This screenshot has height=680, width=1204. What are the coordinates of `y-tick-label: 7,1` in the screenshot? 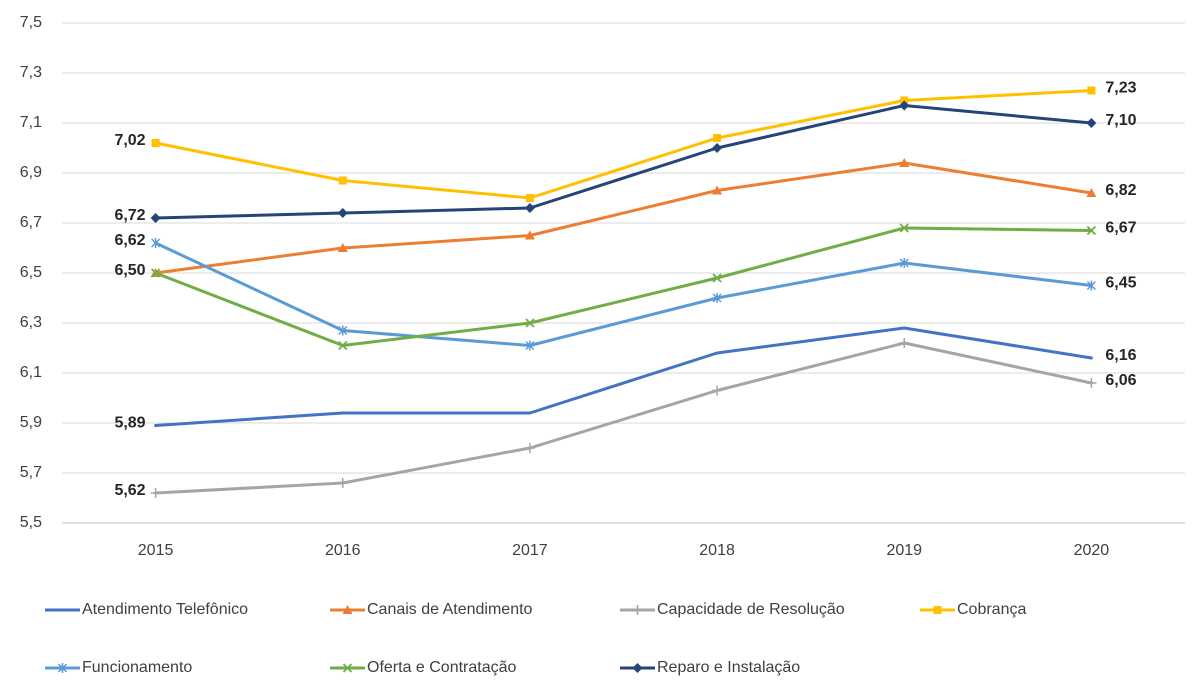 It's located at (31, 122).